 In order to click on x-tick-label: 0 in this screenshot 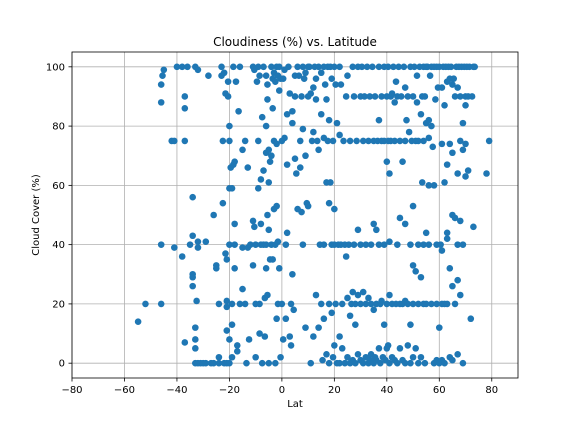, I will do `click(282, 390)`.